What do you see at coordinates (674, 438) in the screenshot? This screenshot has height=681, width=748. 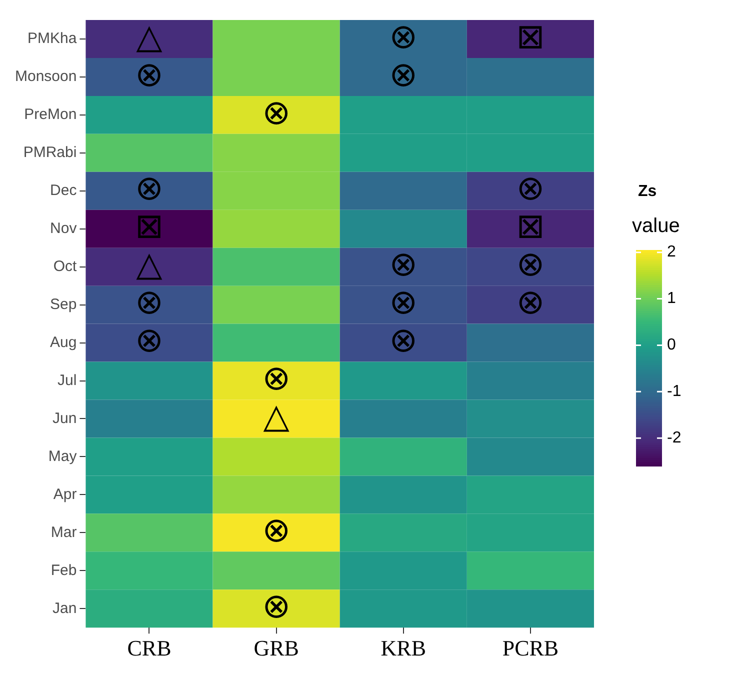 I see `color-bar-label: -2` at bounding box center [674, 438].